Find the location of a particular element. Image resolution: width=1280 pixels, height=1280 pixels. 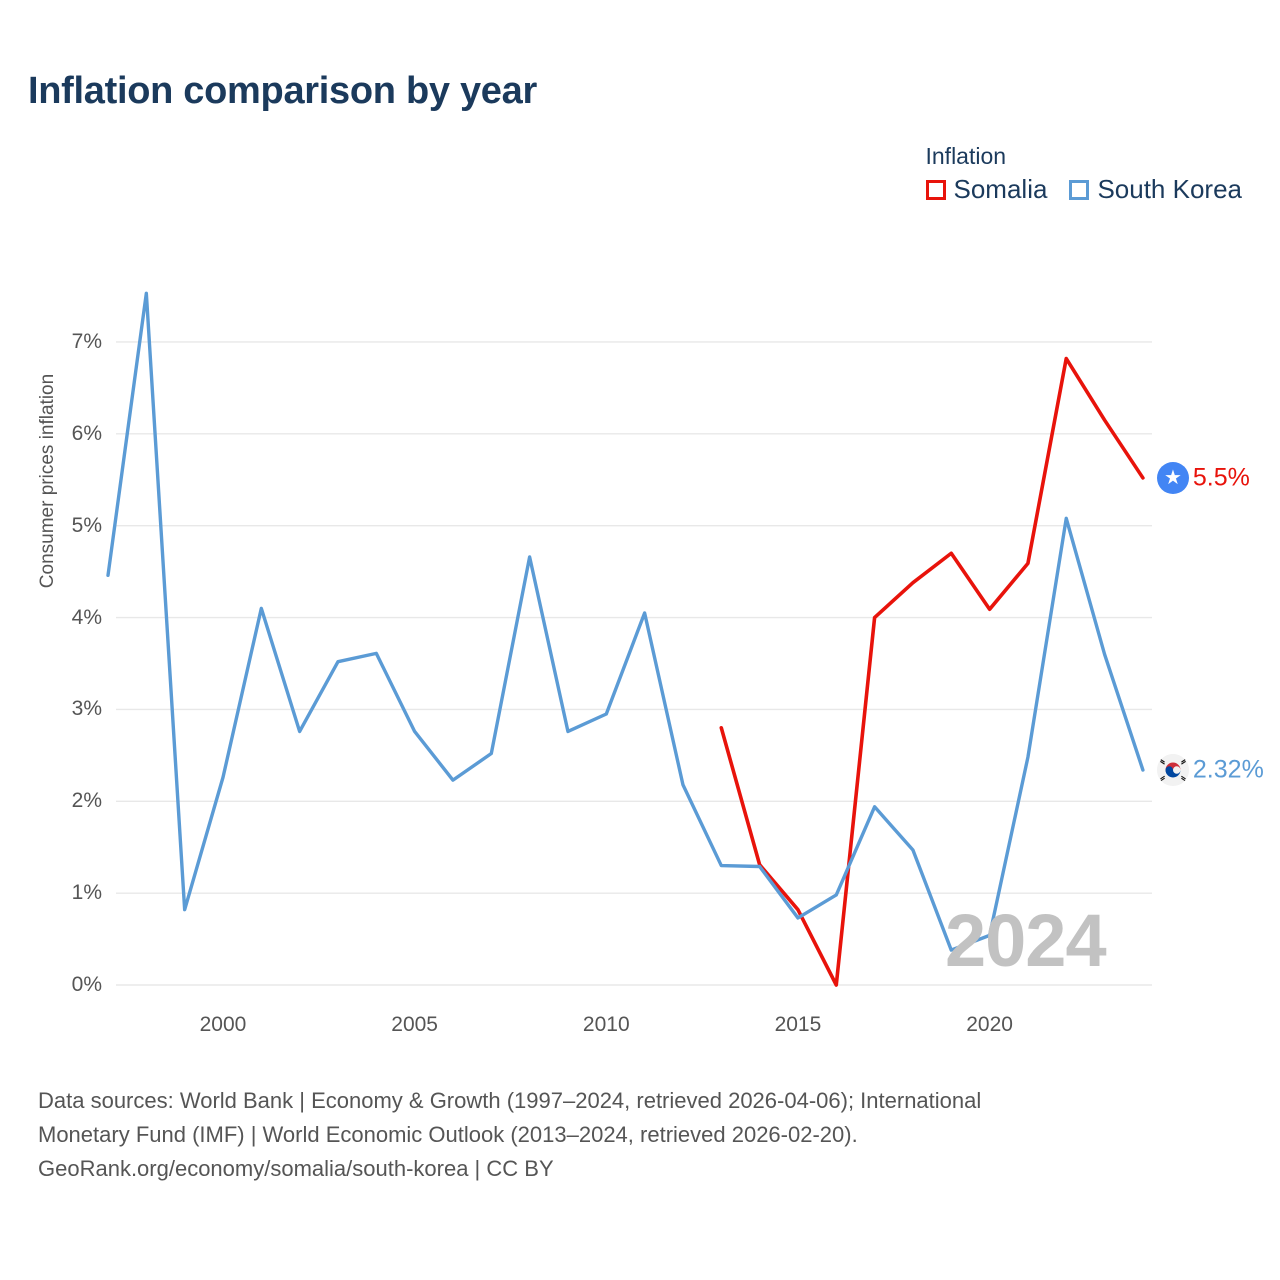

south-korea-flag-icon is located at coordinates (1172, 770).